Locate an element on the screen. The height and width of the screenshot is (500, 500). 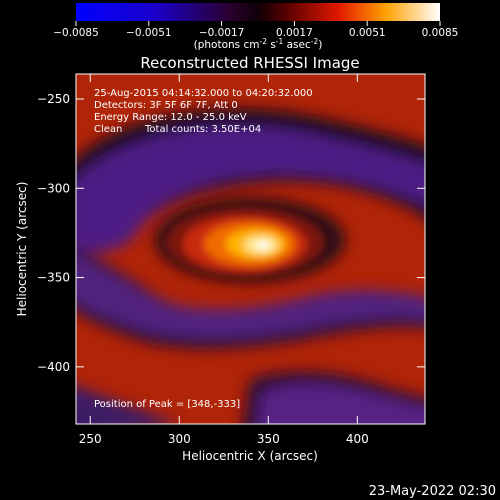
colorbar-tick-label: 0.0051 is located at coordinates (367, 33).